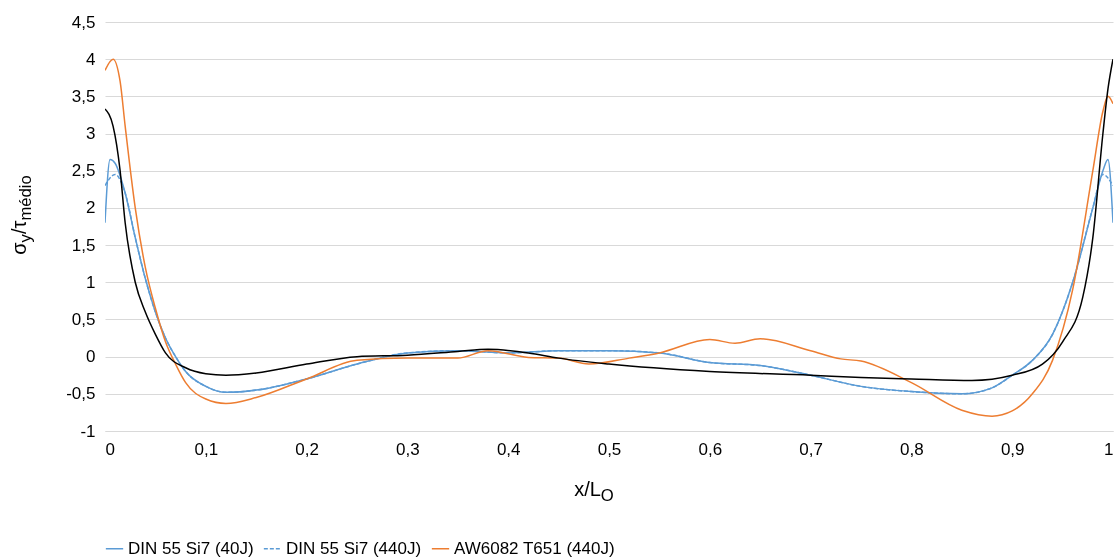 This screenshot has width=1118, height=558. I want to click on y-tick-label: -0,5, so click(81, 394).